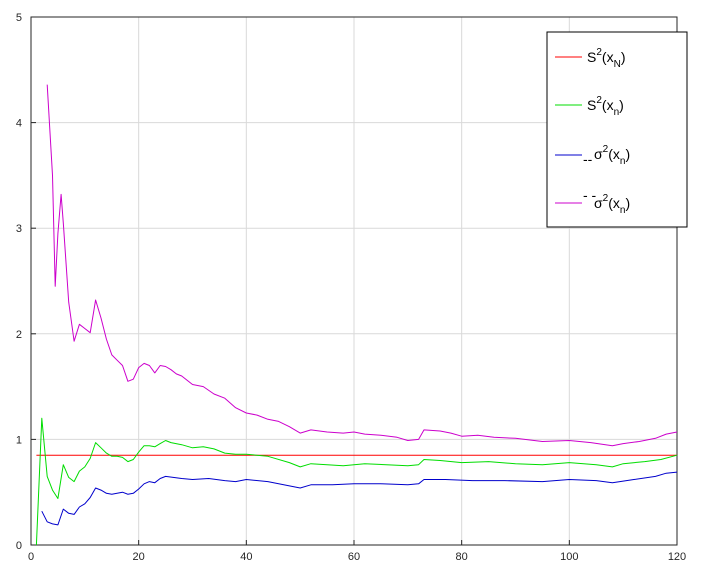  What do you see at coordinates (246, 557) in the screenshot?
I see `x-tick-label: 40` at bounding box center [246, 557].